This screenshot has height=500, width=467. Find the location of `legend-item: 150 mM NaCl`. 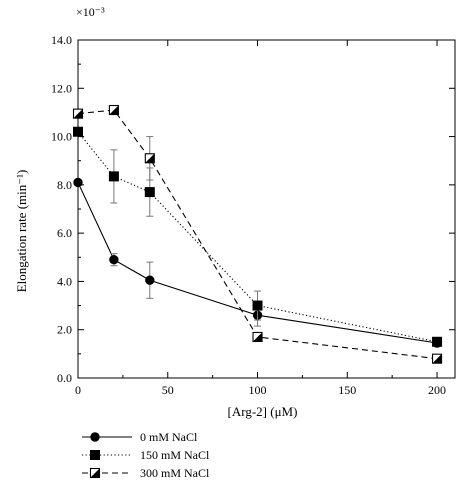

legend-item: 150 mM NaCl is located at coordinates (146, 455).